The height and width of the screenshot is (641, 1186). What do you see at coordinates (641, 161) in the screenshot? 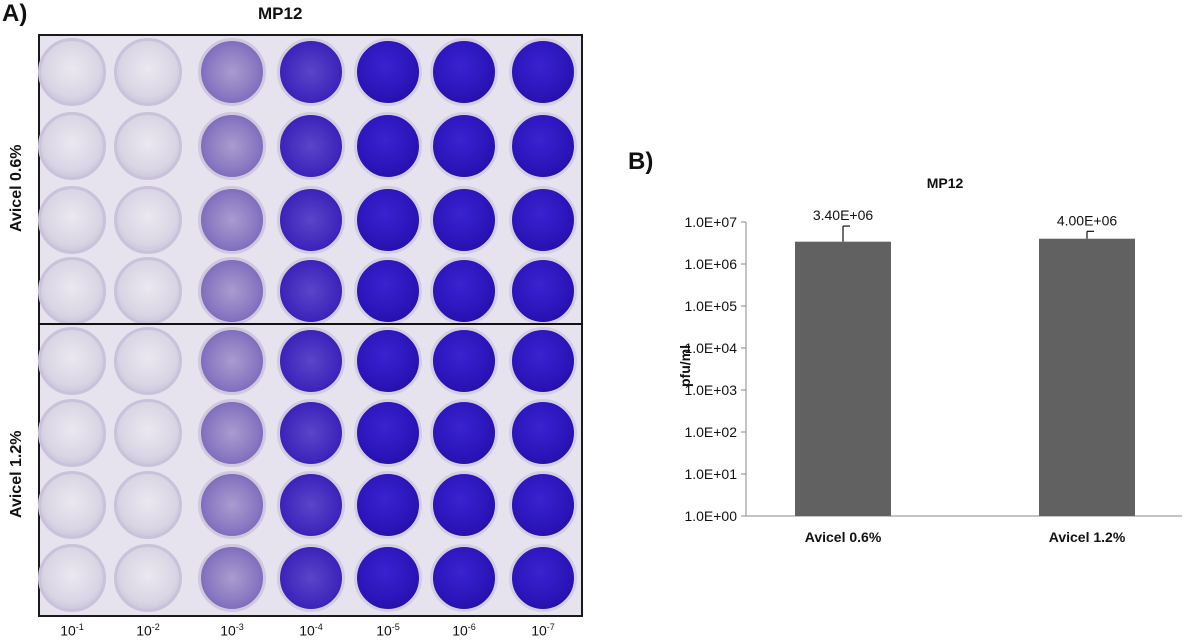
I see `panel-b-label: B)` at bounding box center [641, 161].